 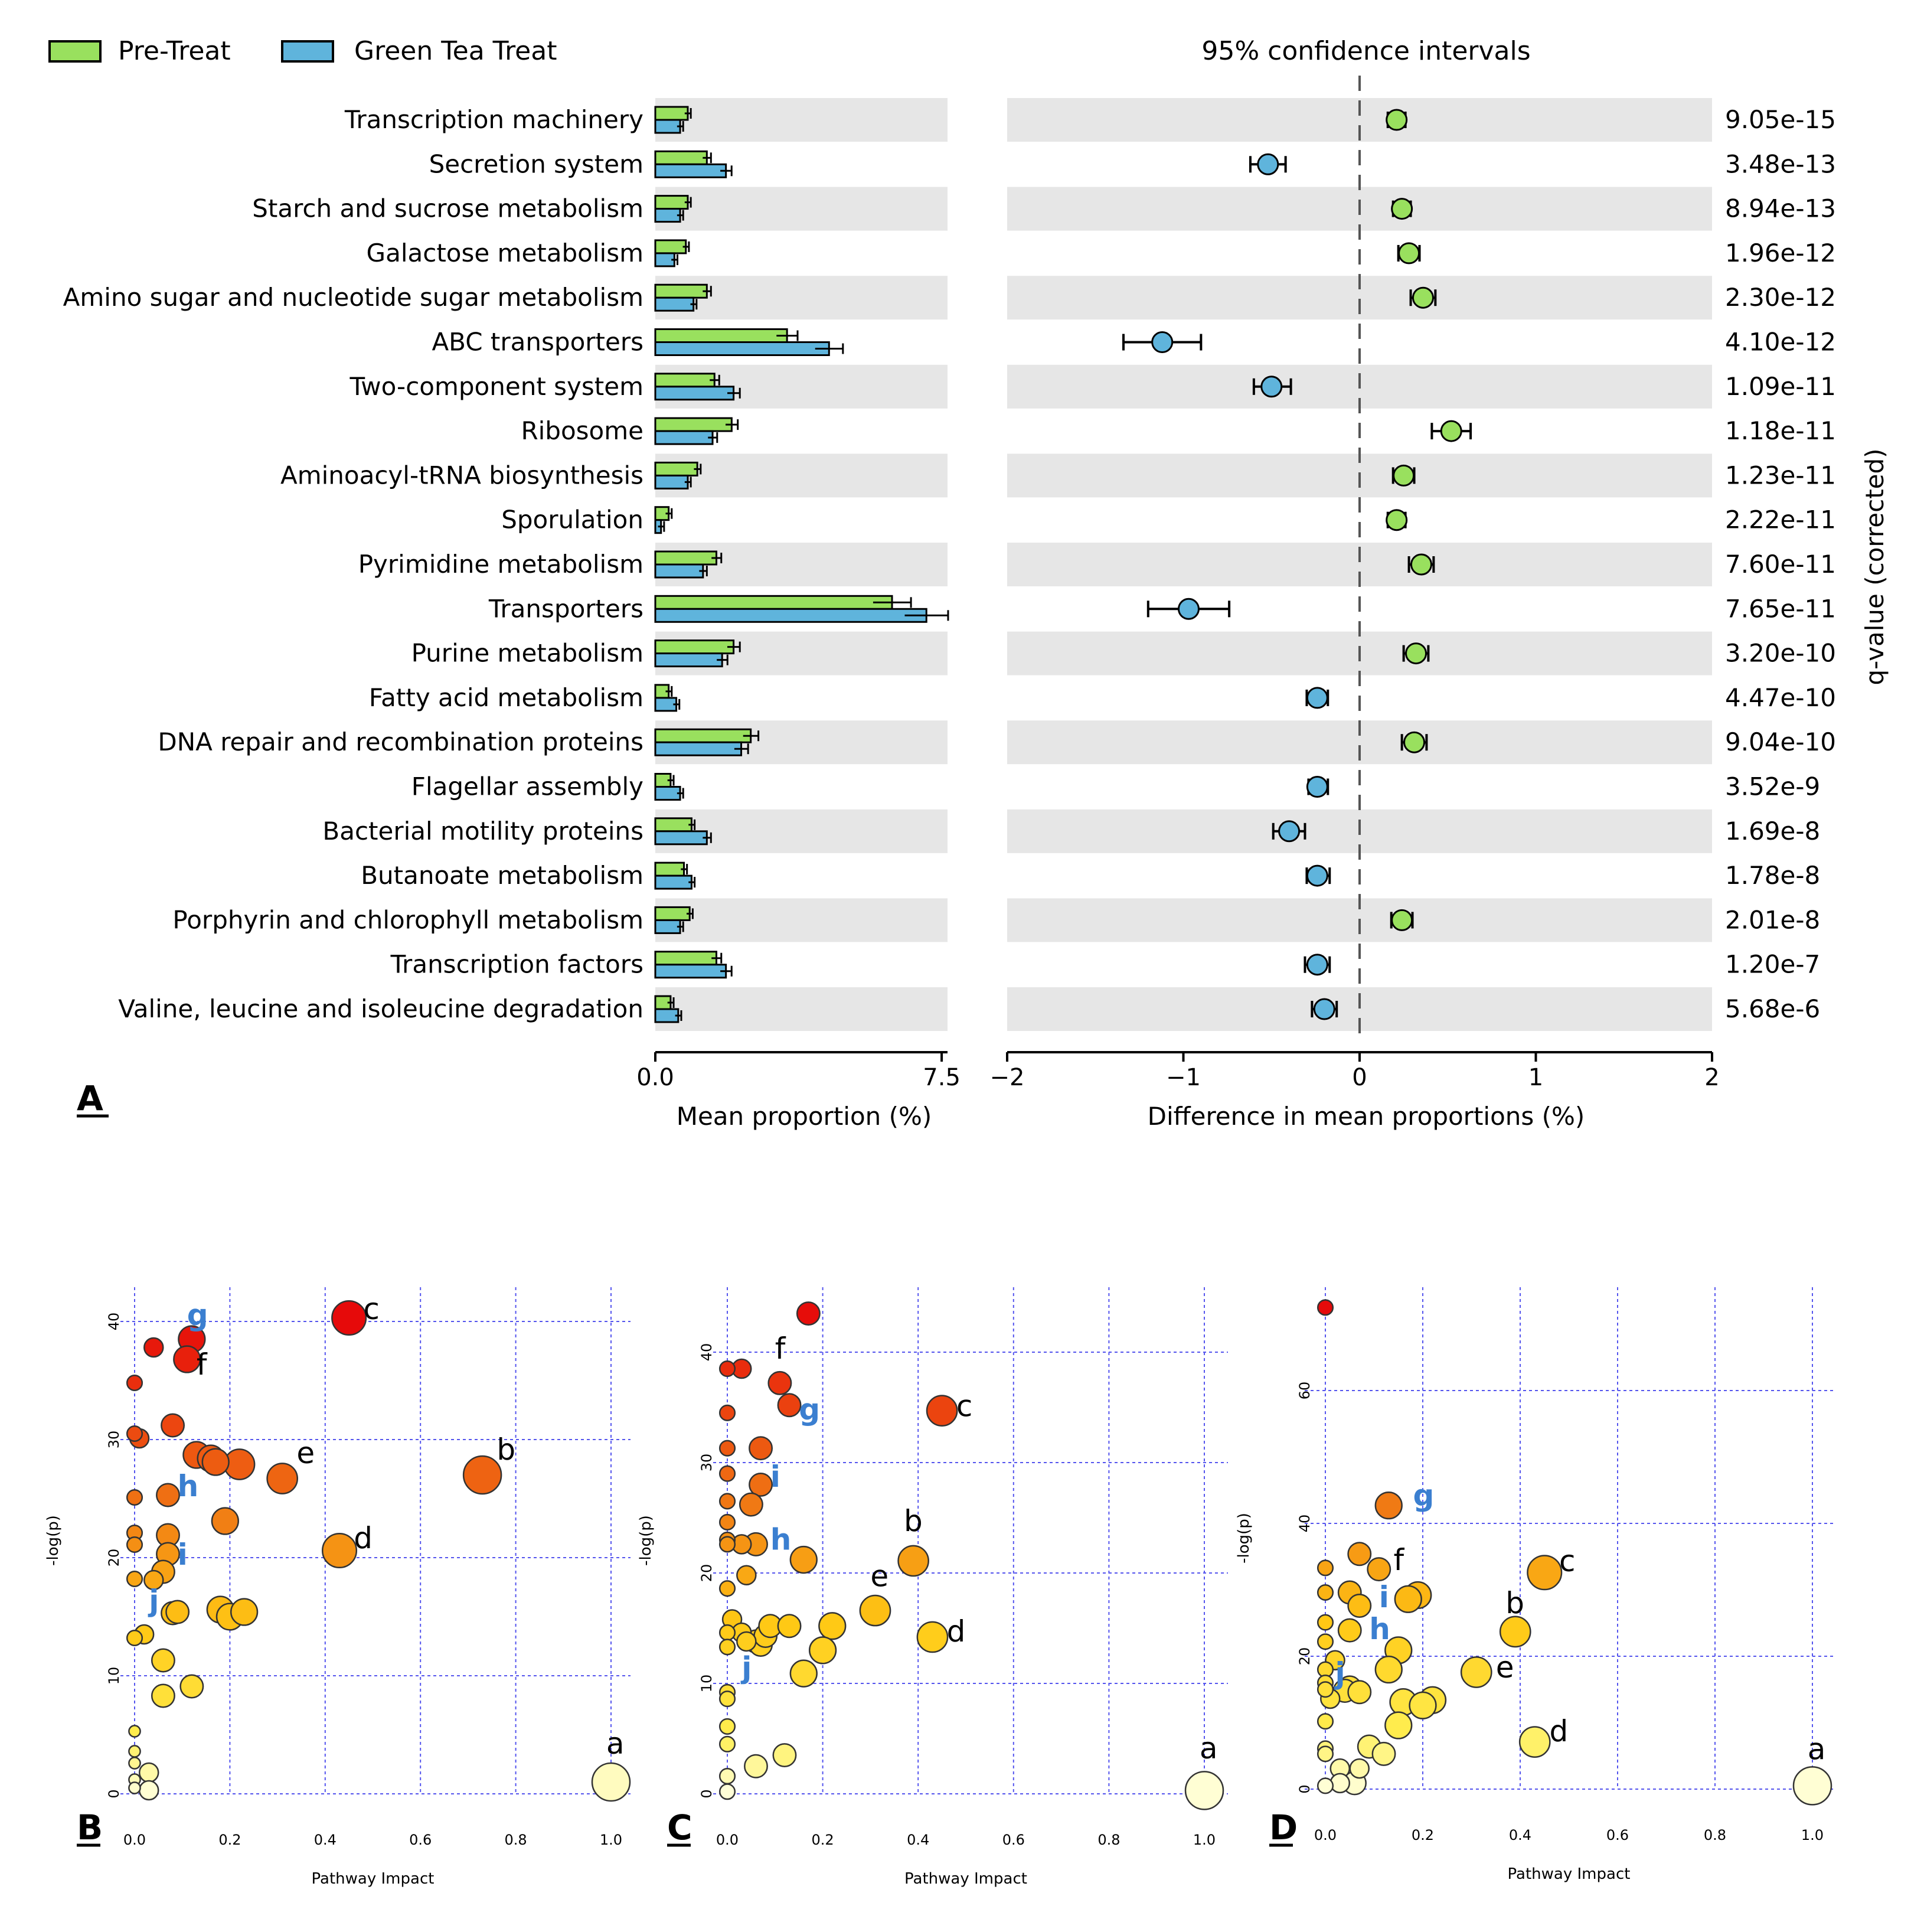 I want to click on x-axis-label-mean: Mean proportion (%), so click(x=805, y=1116).